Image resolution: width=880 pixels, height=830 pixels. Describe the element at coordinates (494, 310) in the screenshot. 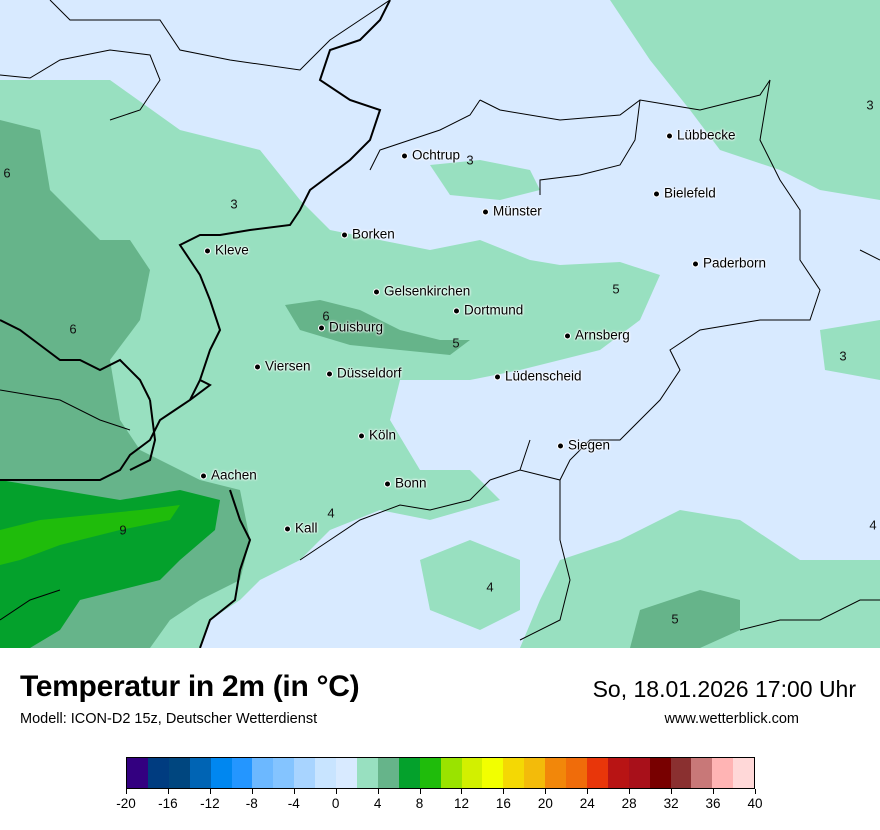

I see `city-name: Dortmund` at that location.